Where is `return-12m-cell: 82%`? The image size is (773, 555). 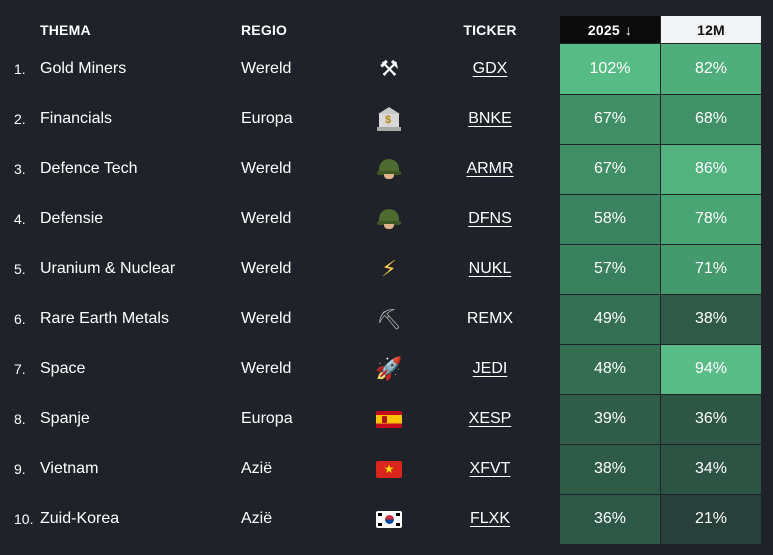
return-12m-cell: 82% is located at coordinates (711, 69).